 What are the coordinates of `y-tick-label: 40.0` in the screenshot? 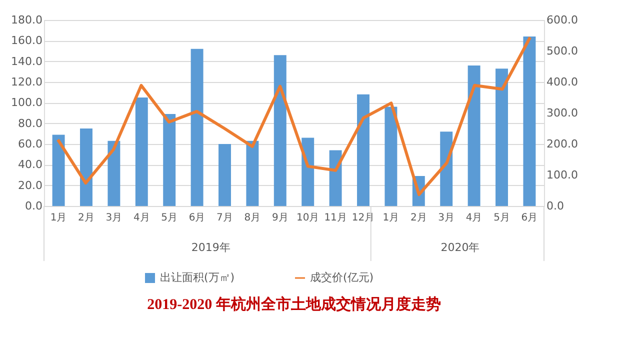 It's located at (30, 165).